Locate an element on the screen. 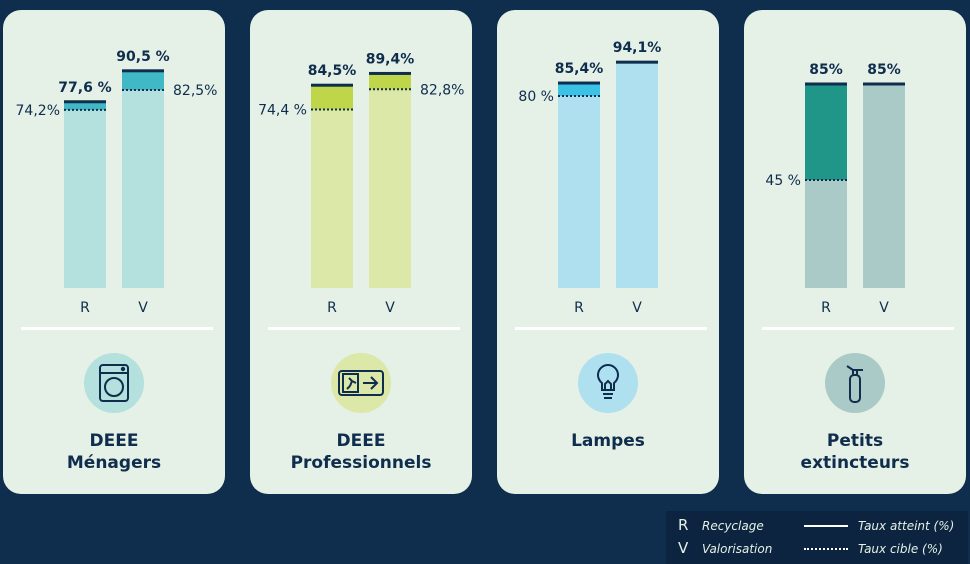 The width and height of the screenshot is (970, 564). value-label-r: 77,6 % is located at coordinates (84, 88).